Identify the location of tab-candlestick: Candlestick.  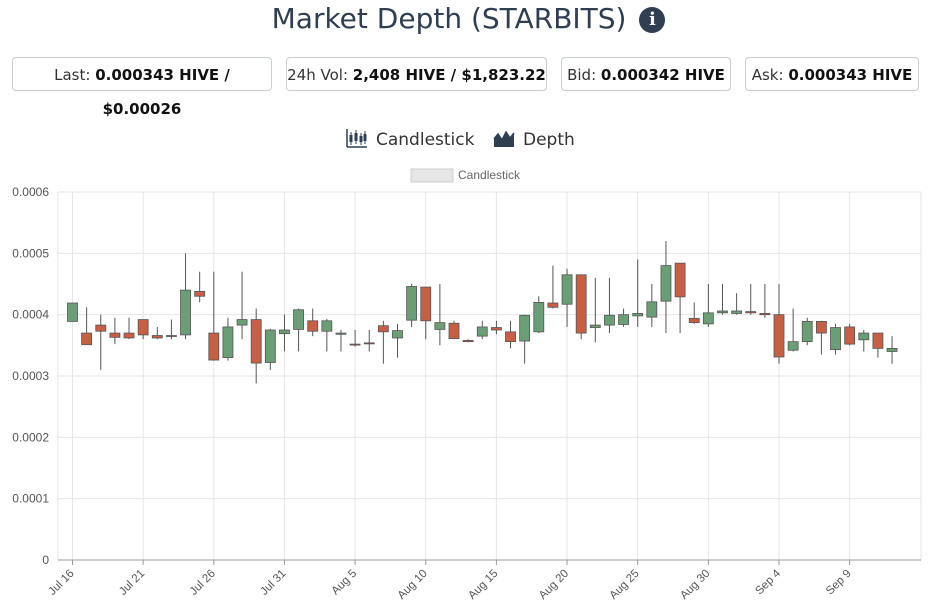
(410, 140).